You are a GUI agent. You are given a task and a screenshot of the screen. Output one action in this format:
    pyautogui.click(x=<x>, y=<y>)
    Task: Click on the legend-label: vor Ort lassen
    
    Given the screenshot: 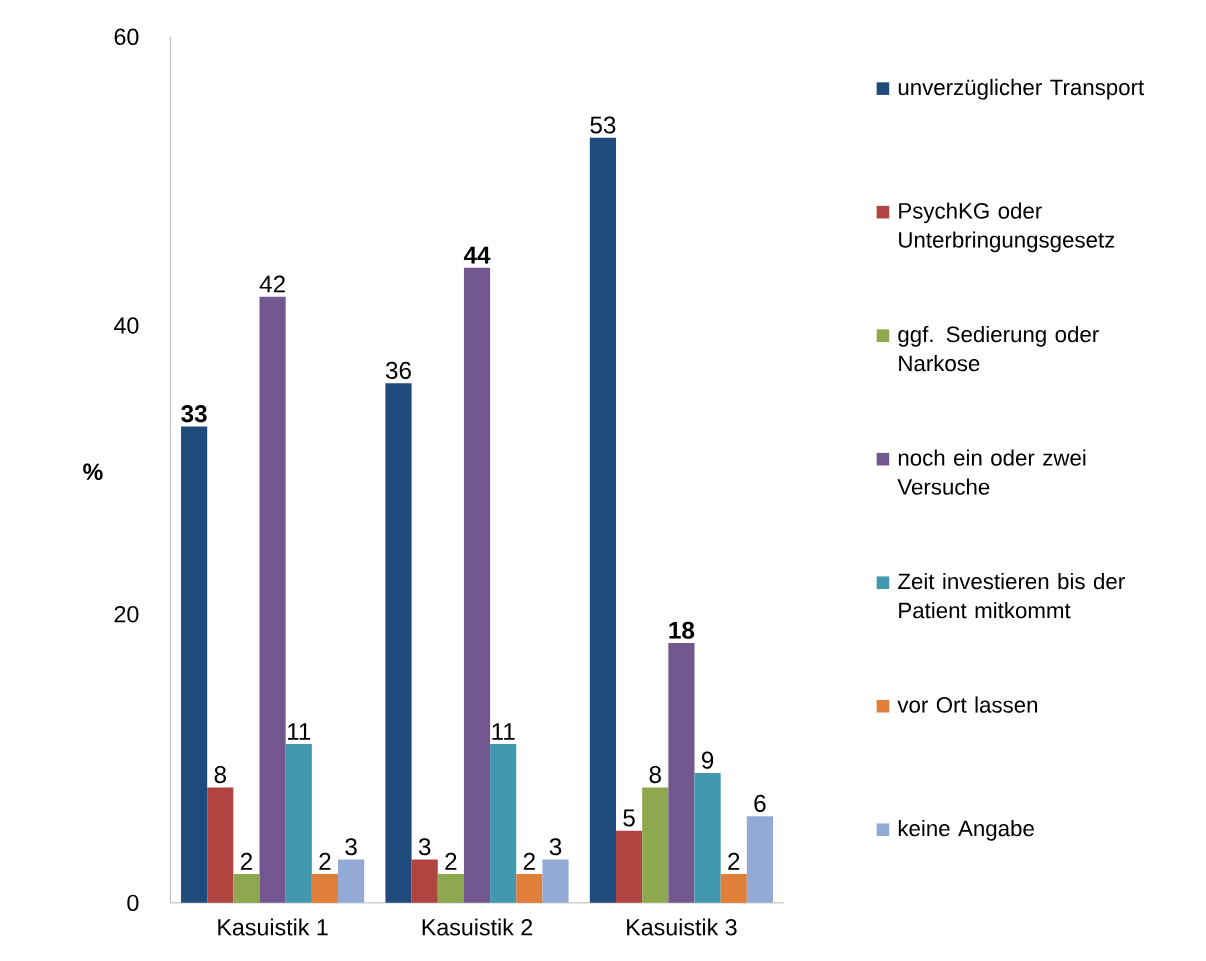 What is the action you would take?
    pyautogui.click(x=967, y=704)
    